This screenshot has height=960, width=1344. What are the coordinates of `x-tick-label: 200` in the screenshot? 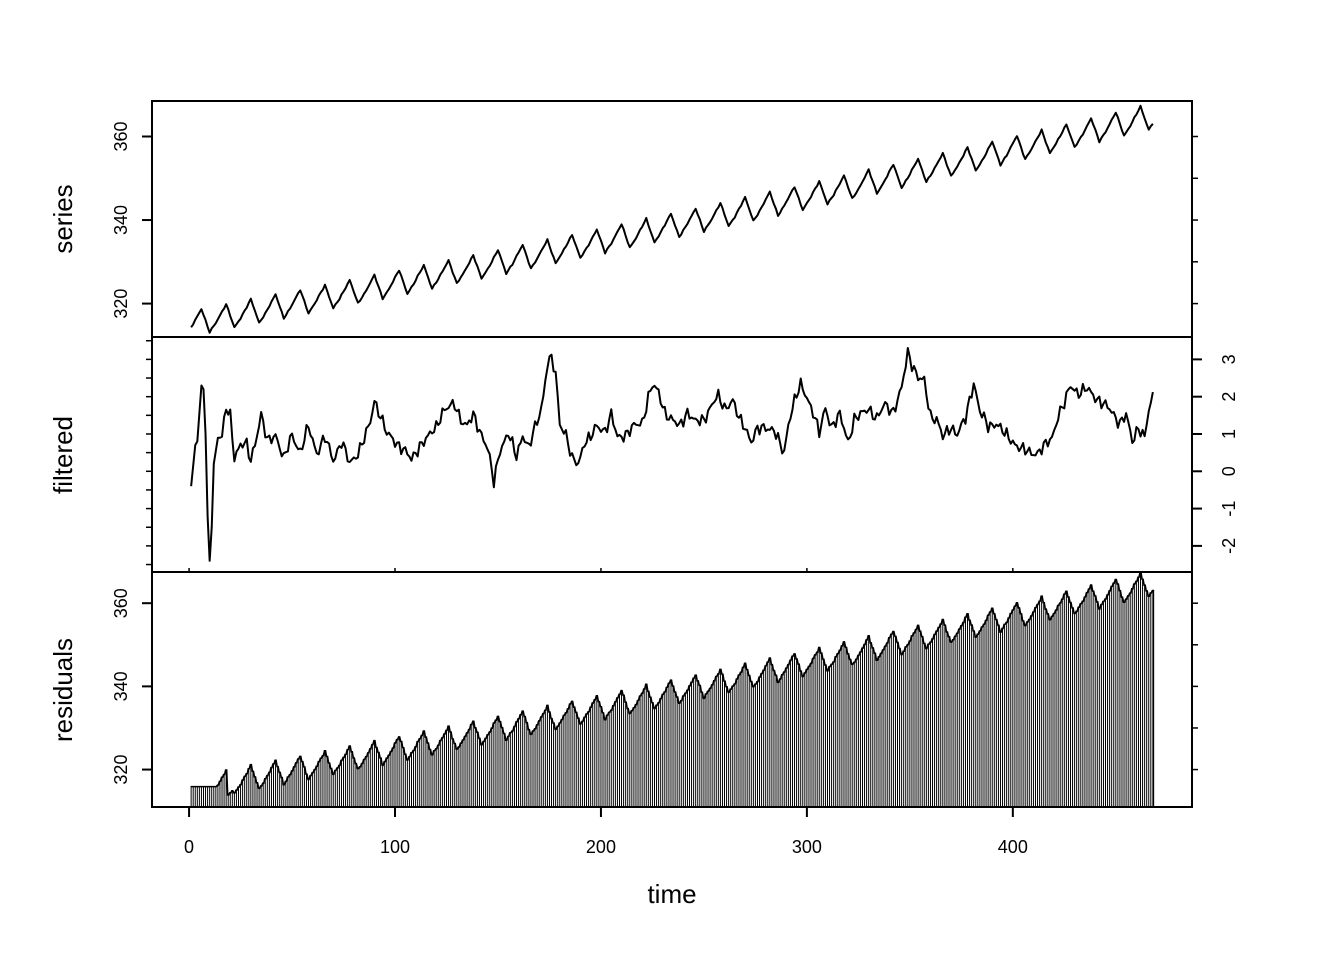 It's located at (601, 847).